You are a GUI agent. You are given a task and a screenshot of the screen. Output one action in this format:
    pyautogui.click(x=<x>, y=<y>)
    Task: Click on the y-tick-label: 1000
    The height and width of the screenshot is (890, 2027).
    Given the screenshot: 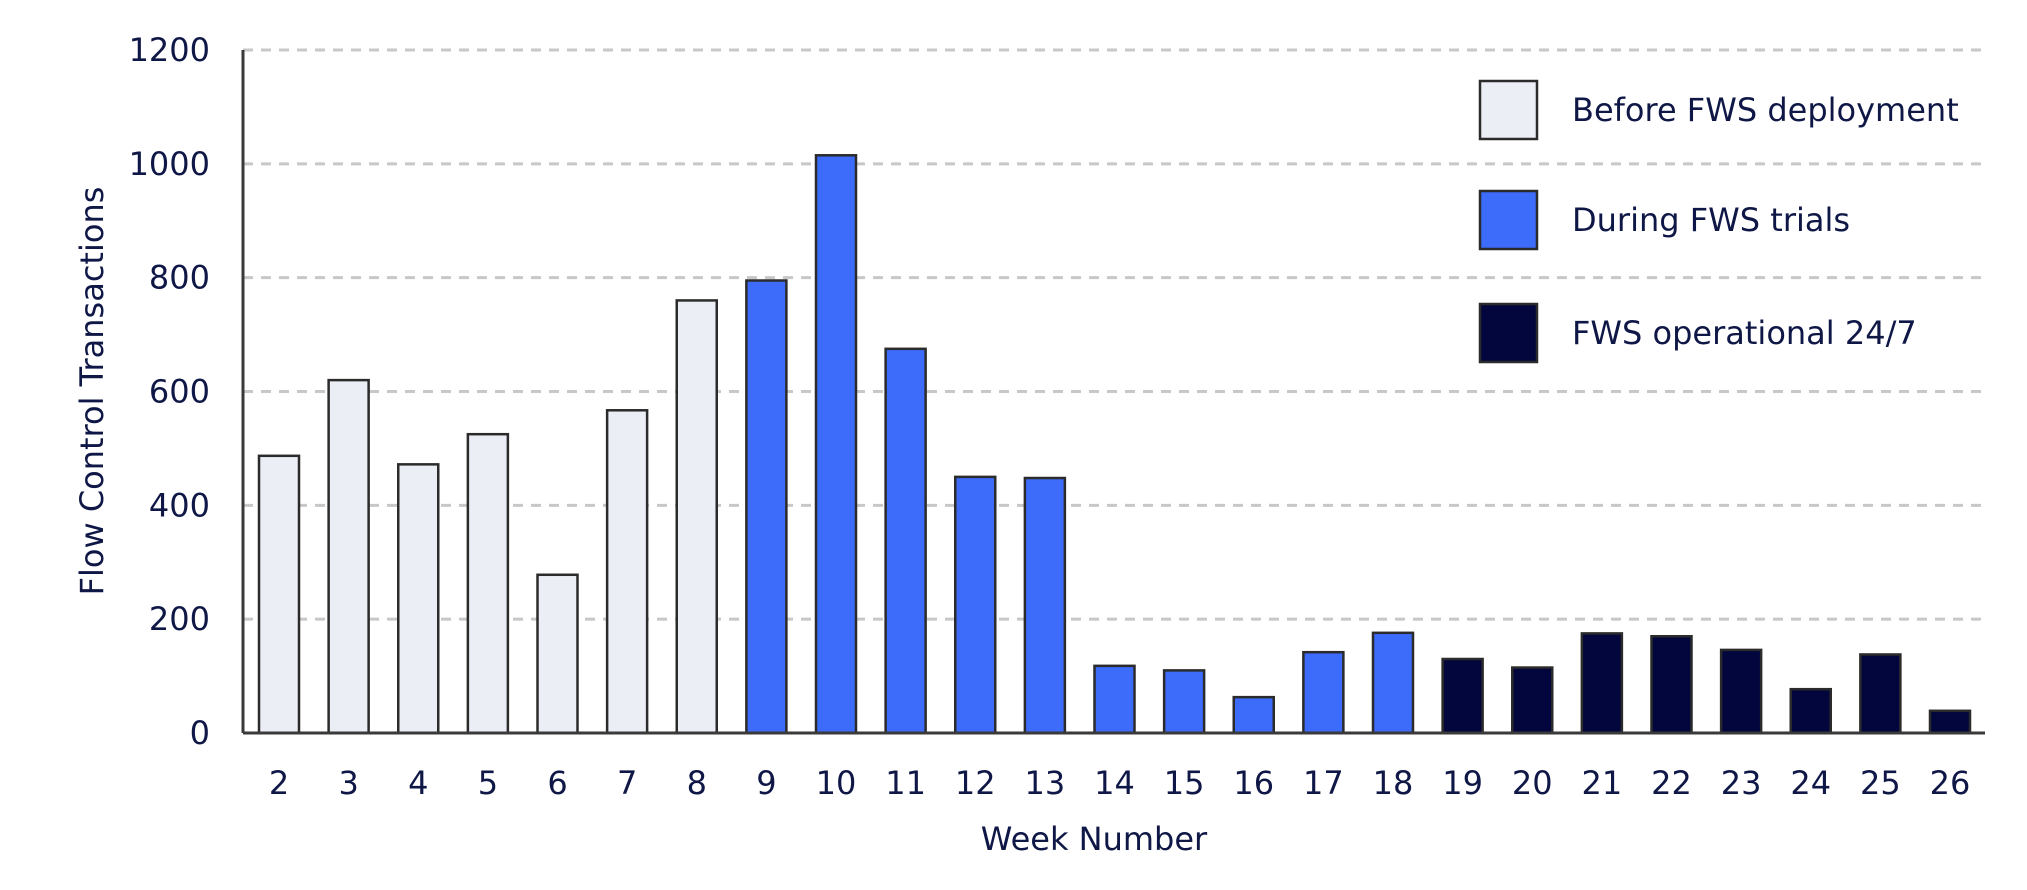 What is the action you would take?
    pyautogui.click(x=169, y=164)
    